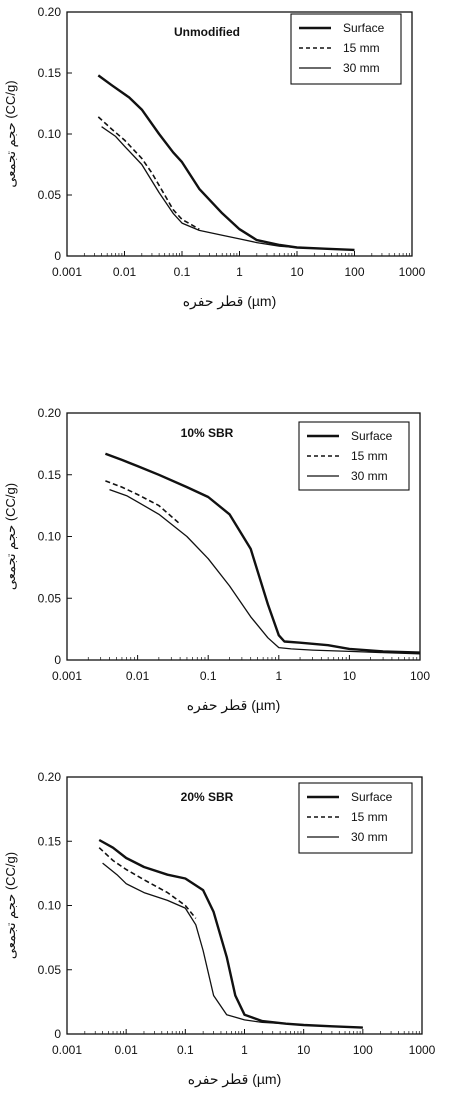 The width and height of the screenshot is (449, 1099). What do you see at coordinates (207, 797) in the screenshot?
I see `chart-title: 20% SBR` at bounding box center [207, 797].